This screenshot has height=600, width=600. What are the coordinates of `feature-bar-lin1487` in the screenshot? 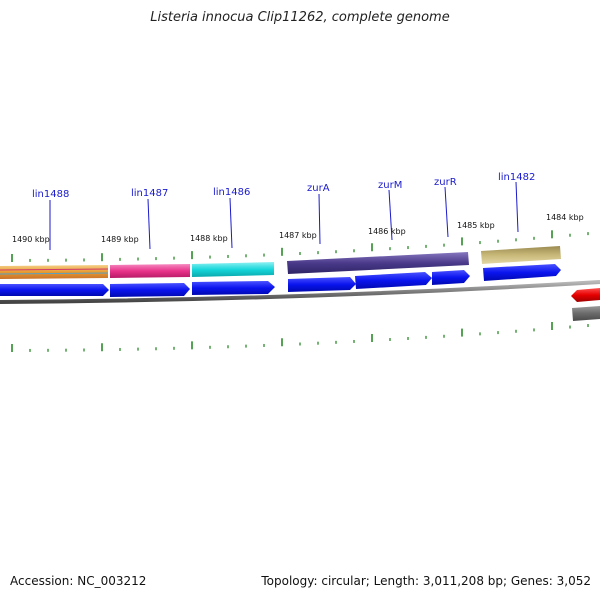 It's located at (150, 271).